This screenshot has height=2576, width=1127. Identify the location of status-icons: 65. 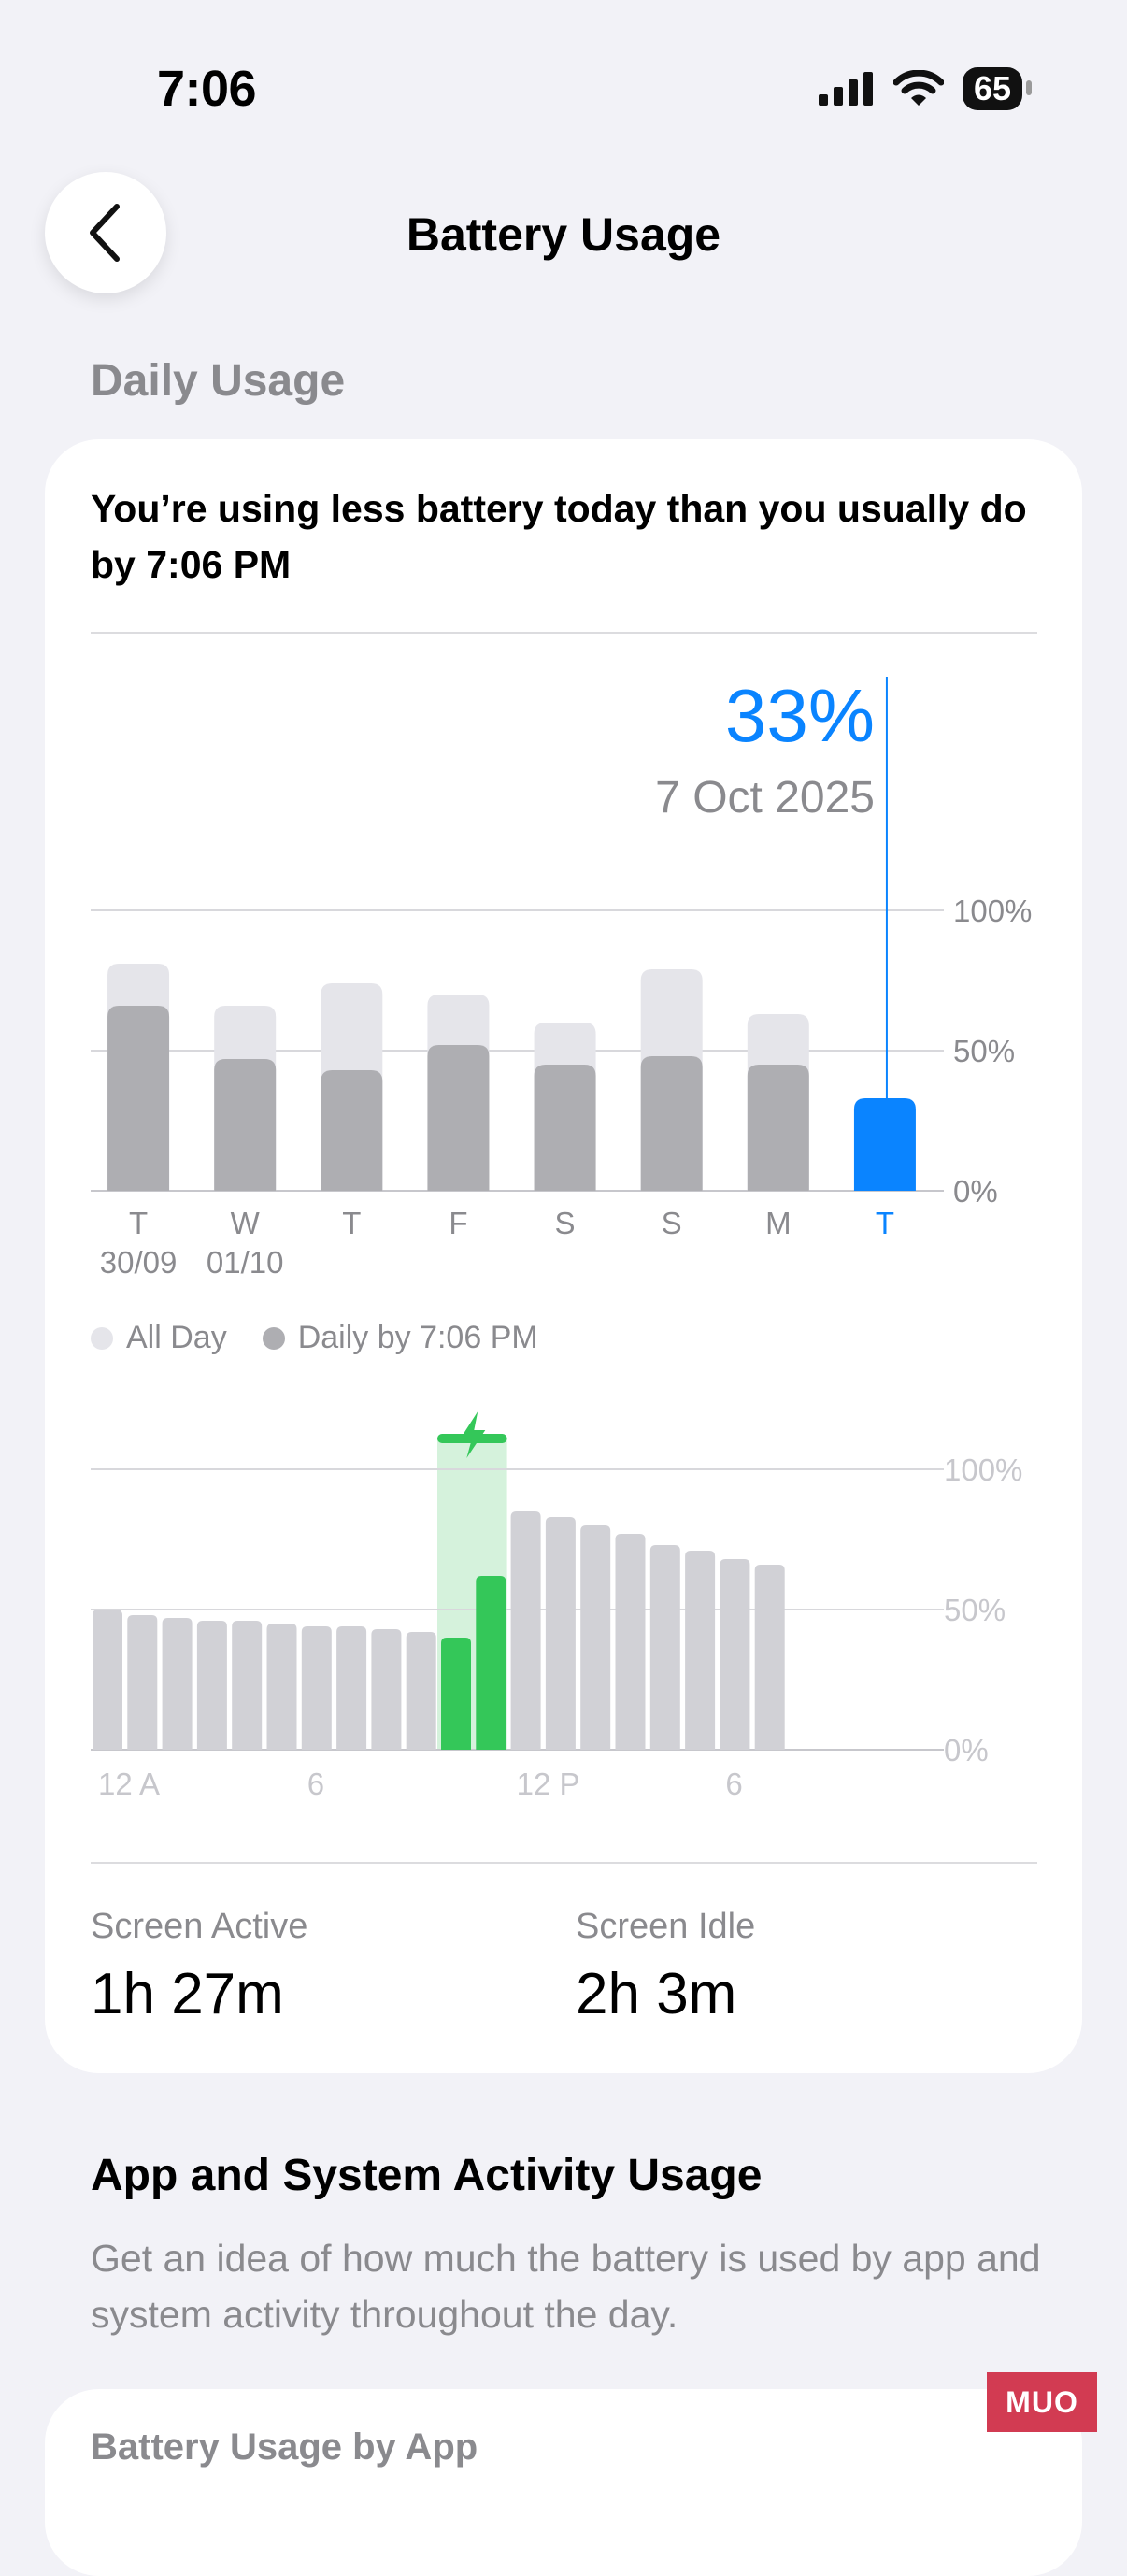
(925, 88).